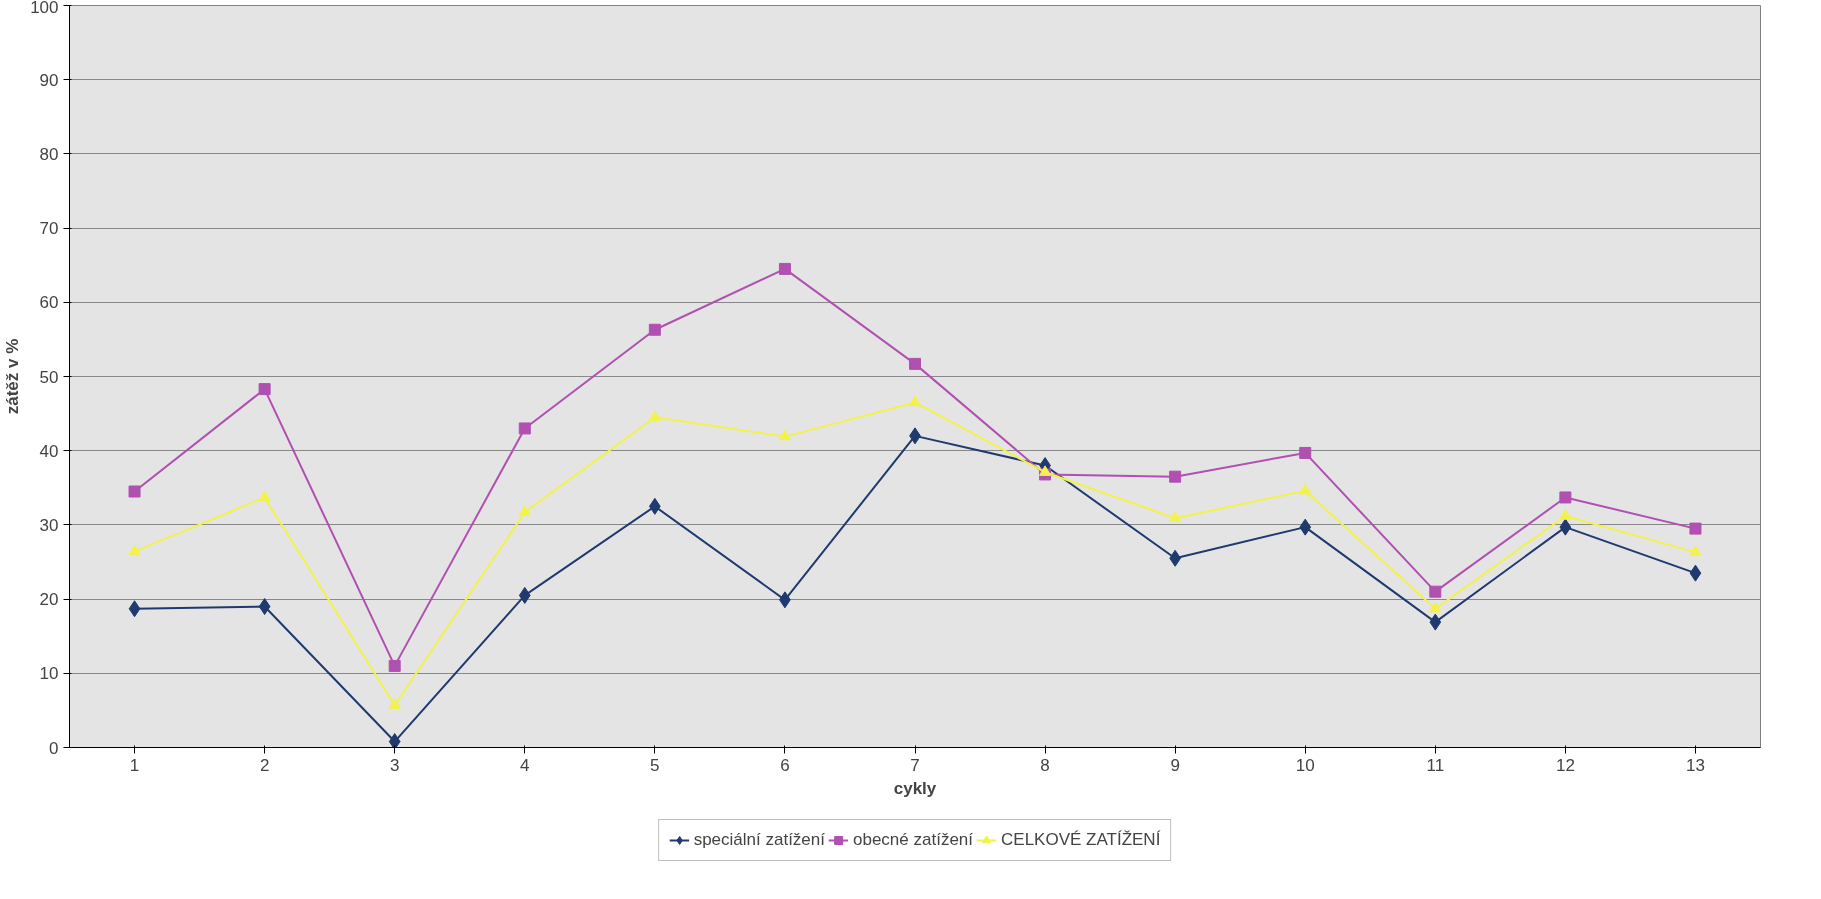  Describe the element at coordinates (264, 765) in the screenshot. I see `x-tick-label: 2` at that location.